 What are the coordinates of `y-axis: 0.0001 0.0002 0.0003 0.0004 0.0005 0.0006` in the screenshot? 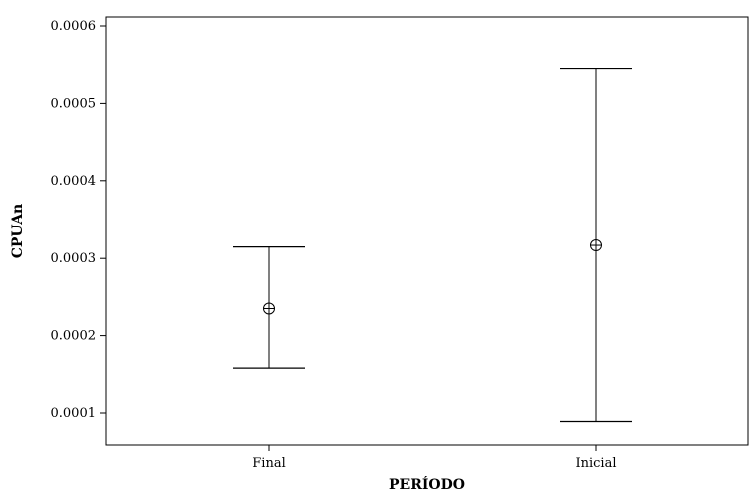 It's located at (78, 220).